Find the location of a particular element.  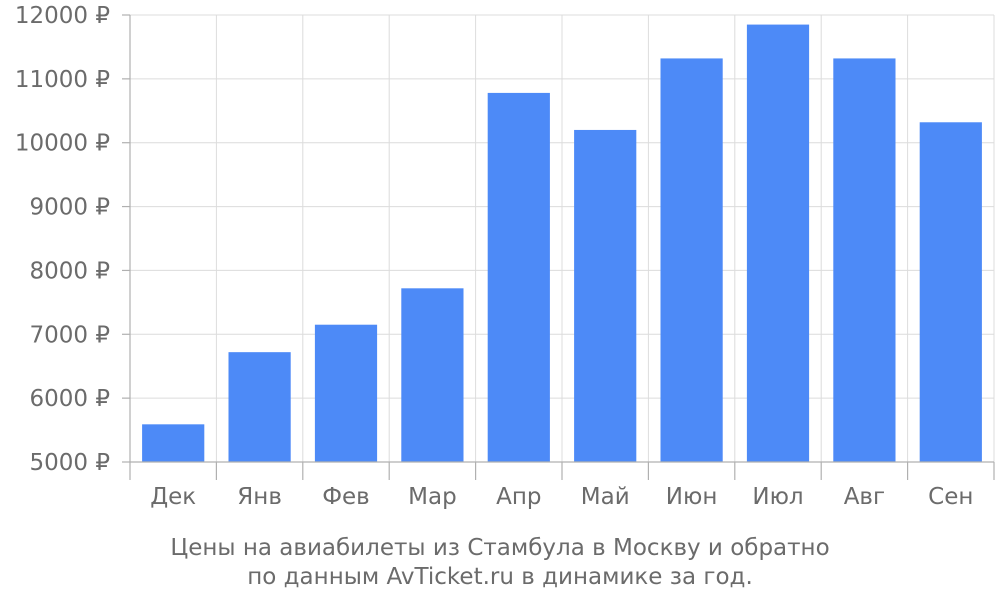

x-tick-label: Июл is located at coordinates (777, 497).